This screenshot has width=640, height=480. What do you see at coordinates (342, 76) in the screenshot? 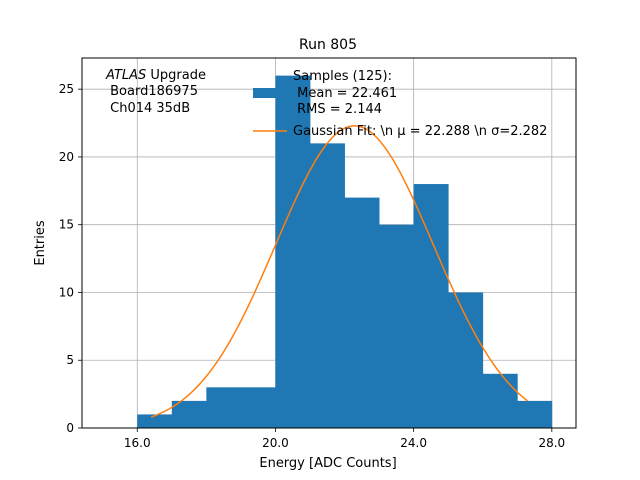
I see `legend-samples-line-1: Samples (125):` at bounding box center [342, 76].